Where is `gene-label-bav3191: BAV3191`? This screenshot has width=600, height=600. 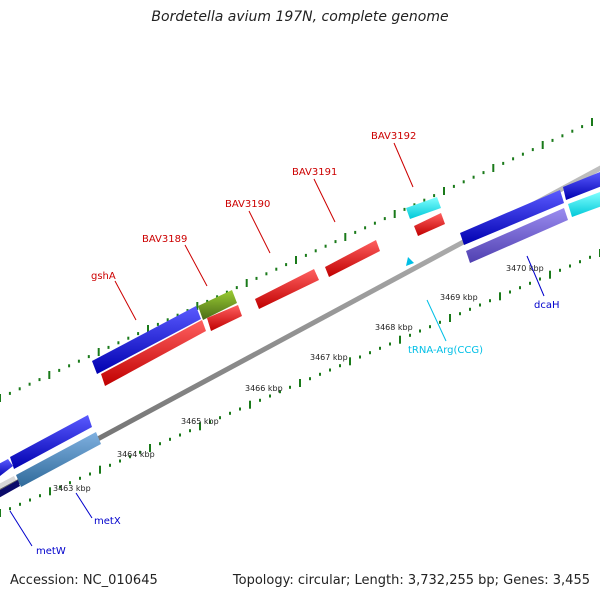 gene-label-bav3191: BAV3191 is located at coordinates (314, 172).